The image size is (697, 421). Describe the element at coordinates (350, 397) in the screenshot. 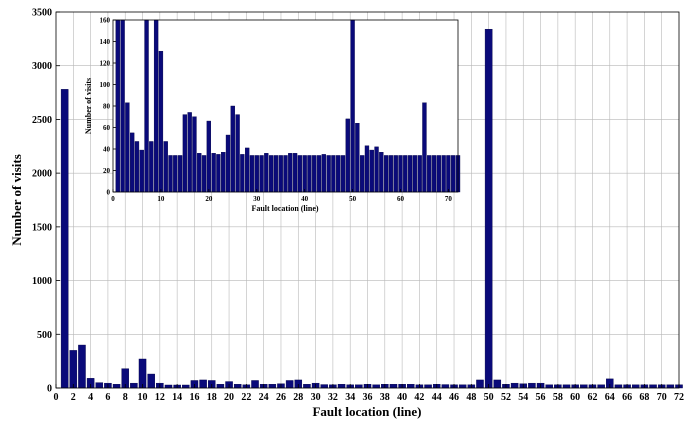

I see `x-tick-label: 34` at that location.